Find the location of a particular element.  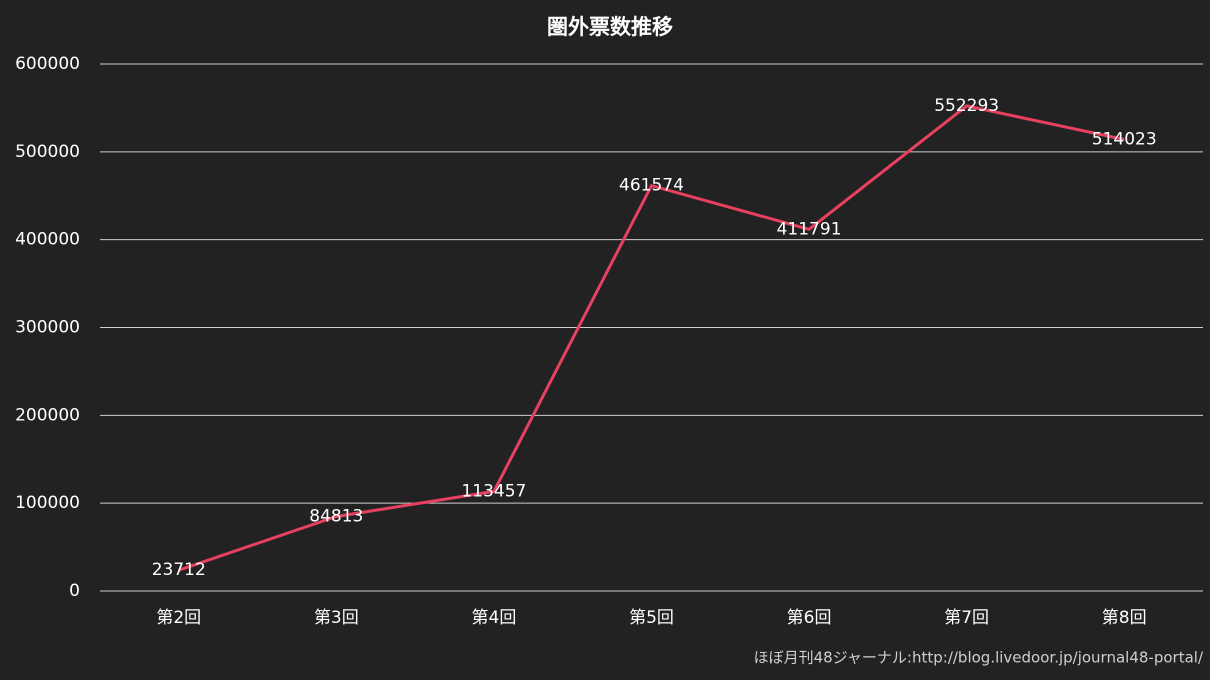

data-label: 411791 is located at coordinates (809, 229).